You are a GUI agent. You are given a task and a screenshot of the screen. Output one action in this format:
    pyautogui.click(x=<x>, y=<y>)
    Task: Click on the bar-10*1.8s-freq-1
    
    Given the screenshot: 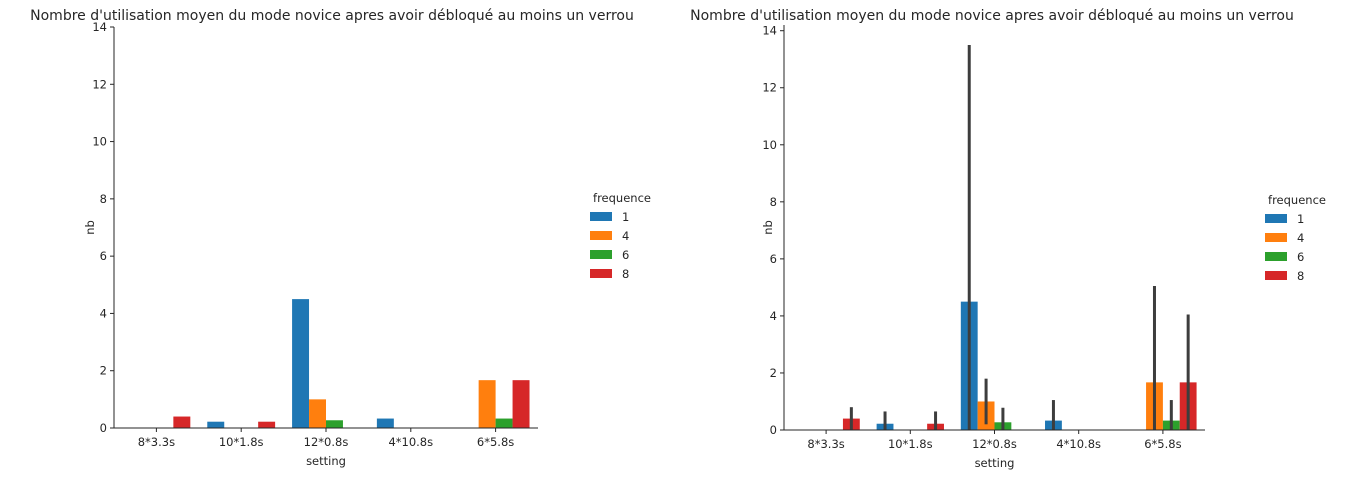 What is the action you would take?
    pyautogui.click(x=216, y=424)
    